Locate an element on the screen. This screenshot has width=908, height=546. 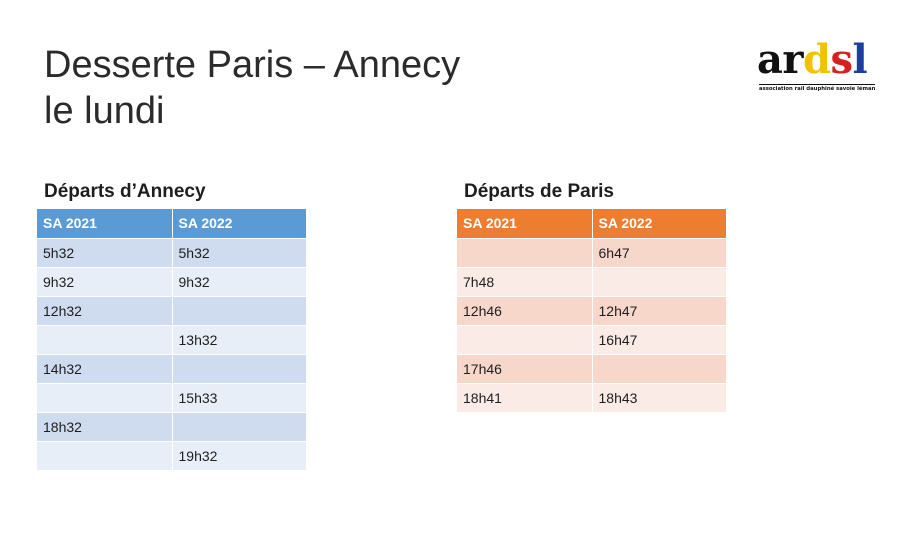
table-row: 9h32 9h32 is located at coordinates (171, 281).